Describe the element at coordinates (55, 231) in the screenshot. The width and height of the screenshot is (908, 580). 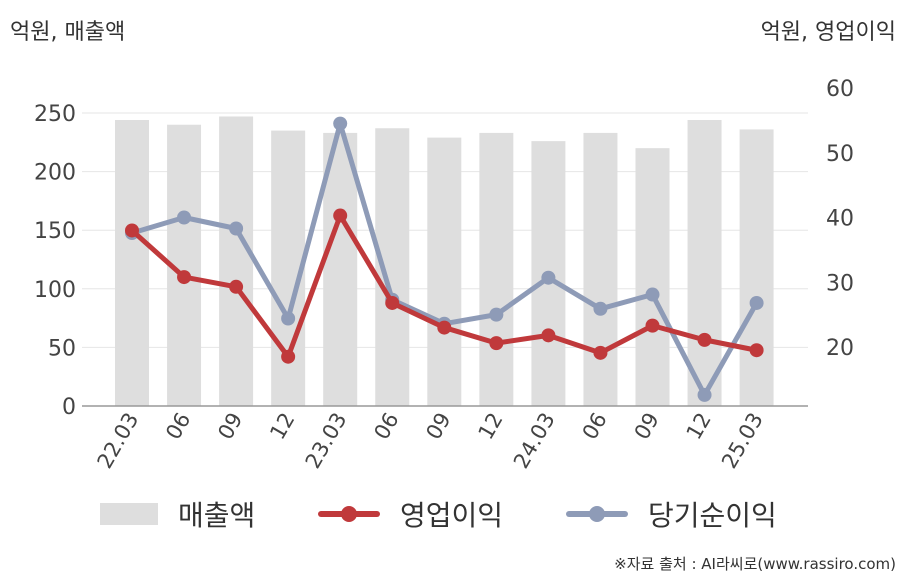
I see `left-tick-label: 150` at that location.